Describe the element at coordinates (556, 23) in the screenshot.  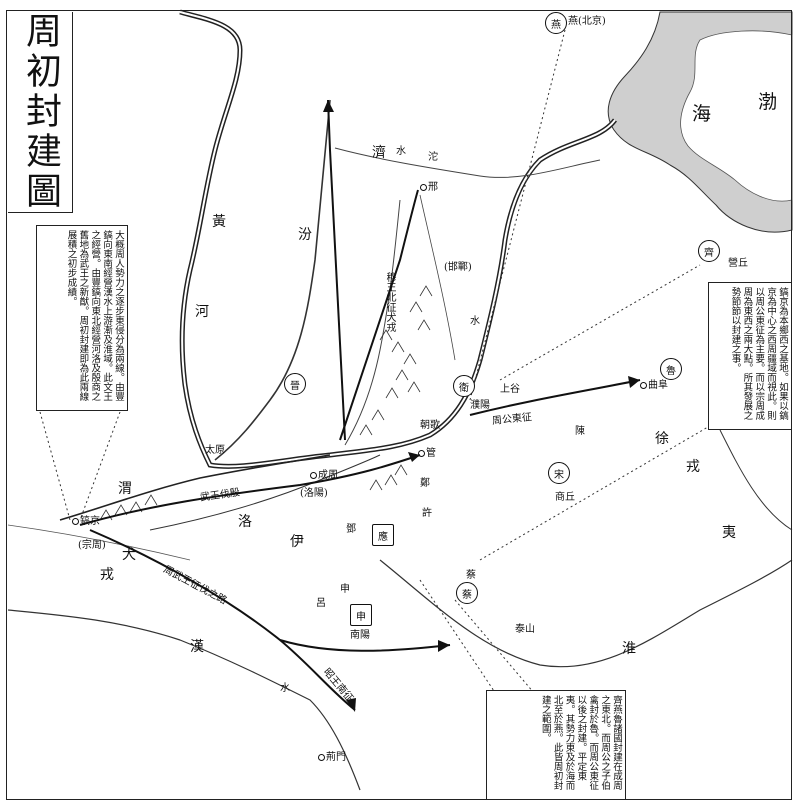
I see `state-yan: 燕` at that location.